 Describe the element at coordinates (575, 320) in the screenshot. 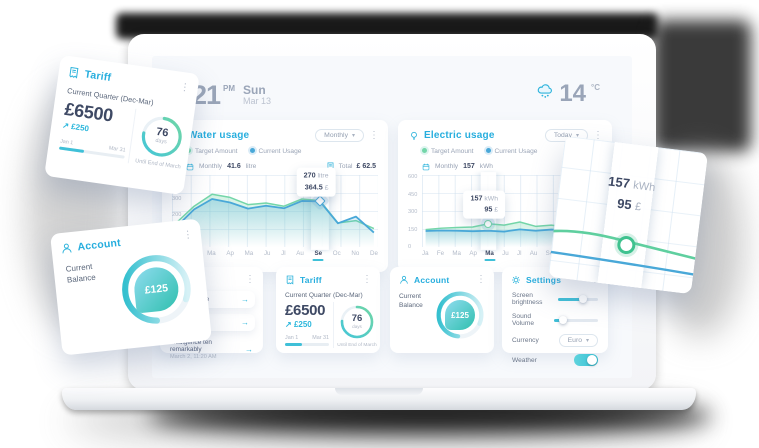

I see `volume-slider` at that location.